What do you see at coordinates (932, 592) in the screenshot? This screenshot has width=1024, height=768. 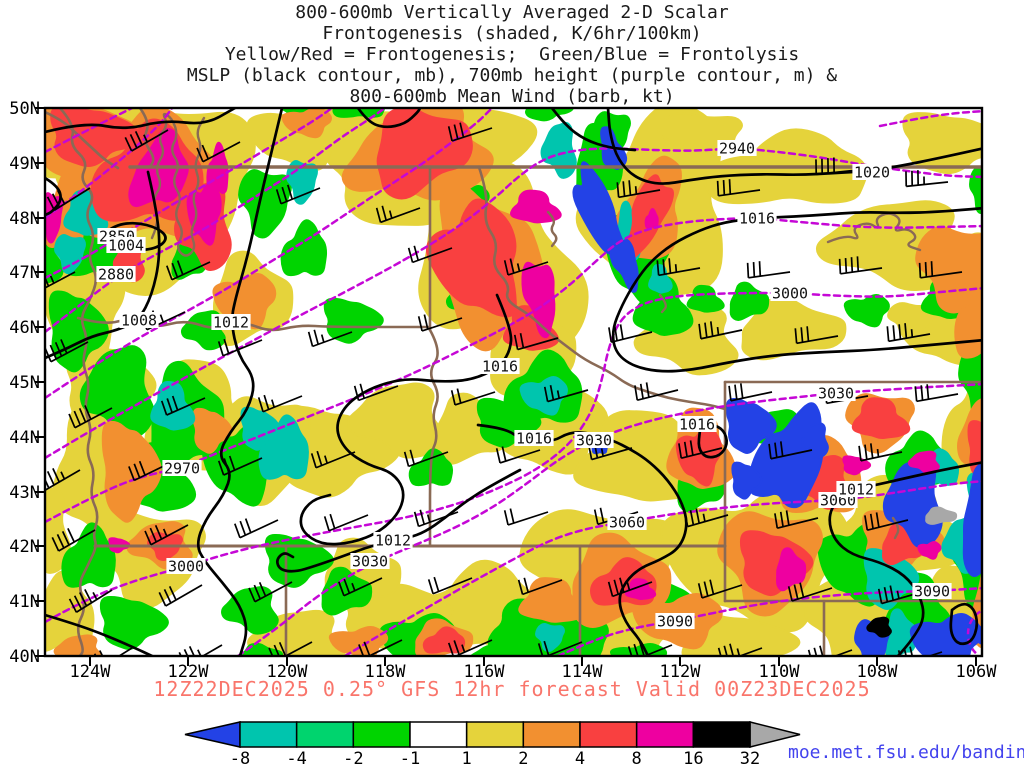 I see `contour-label: 3090` at bounding box center [932, 592].